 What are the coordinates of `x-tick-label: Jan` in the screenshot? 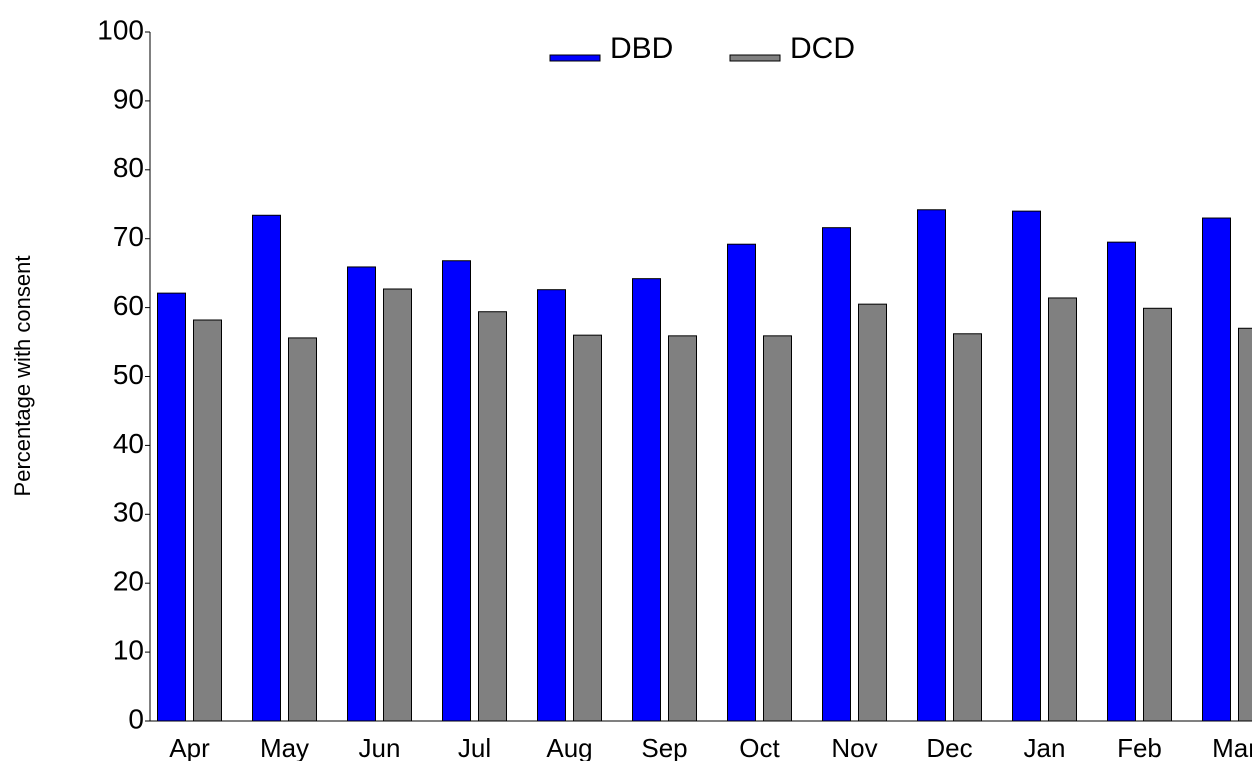 It's located at (1045, 747).